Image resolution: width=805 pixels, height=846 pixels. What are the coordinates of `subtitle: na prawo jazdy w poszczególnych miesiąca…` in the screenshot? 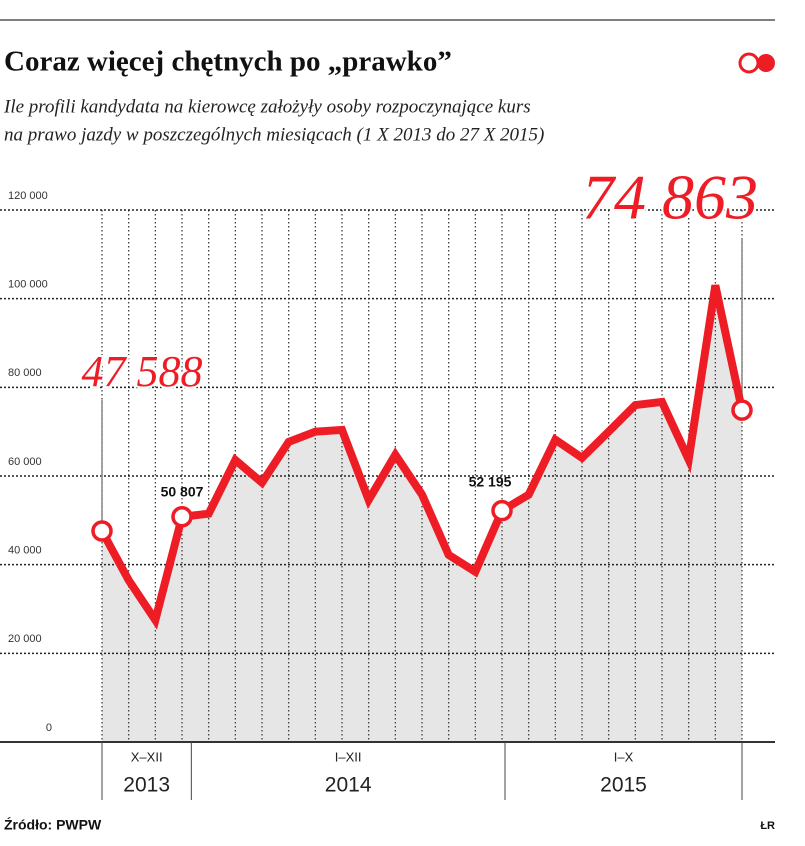 It's located at (274, 134).